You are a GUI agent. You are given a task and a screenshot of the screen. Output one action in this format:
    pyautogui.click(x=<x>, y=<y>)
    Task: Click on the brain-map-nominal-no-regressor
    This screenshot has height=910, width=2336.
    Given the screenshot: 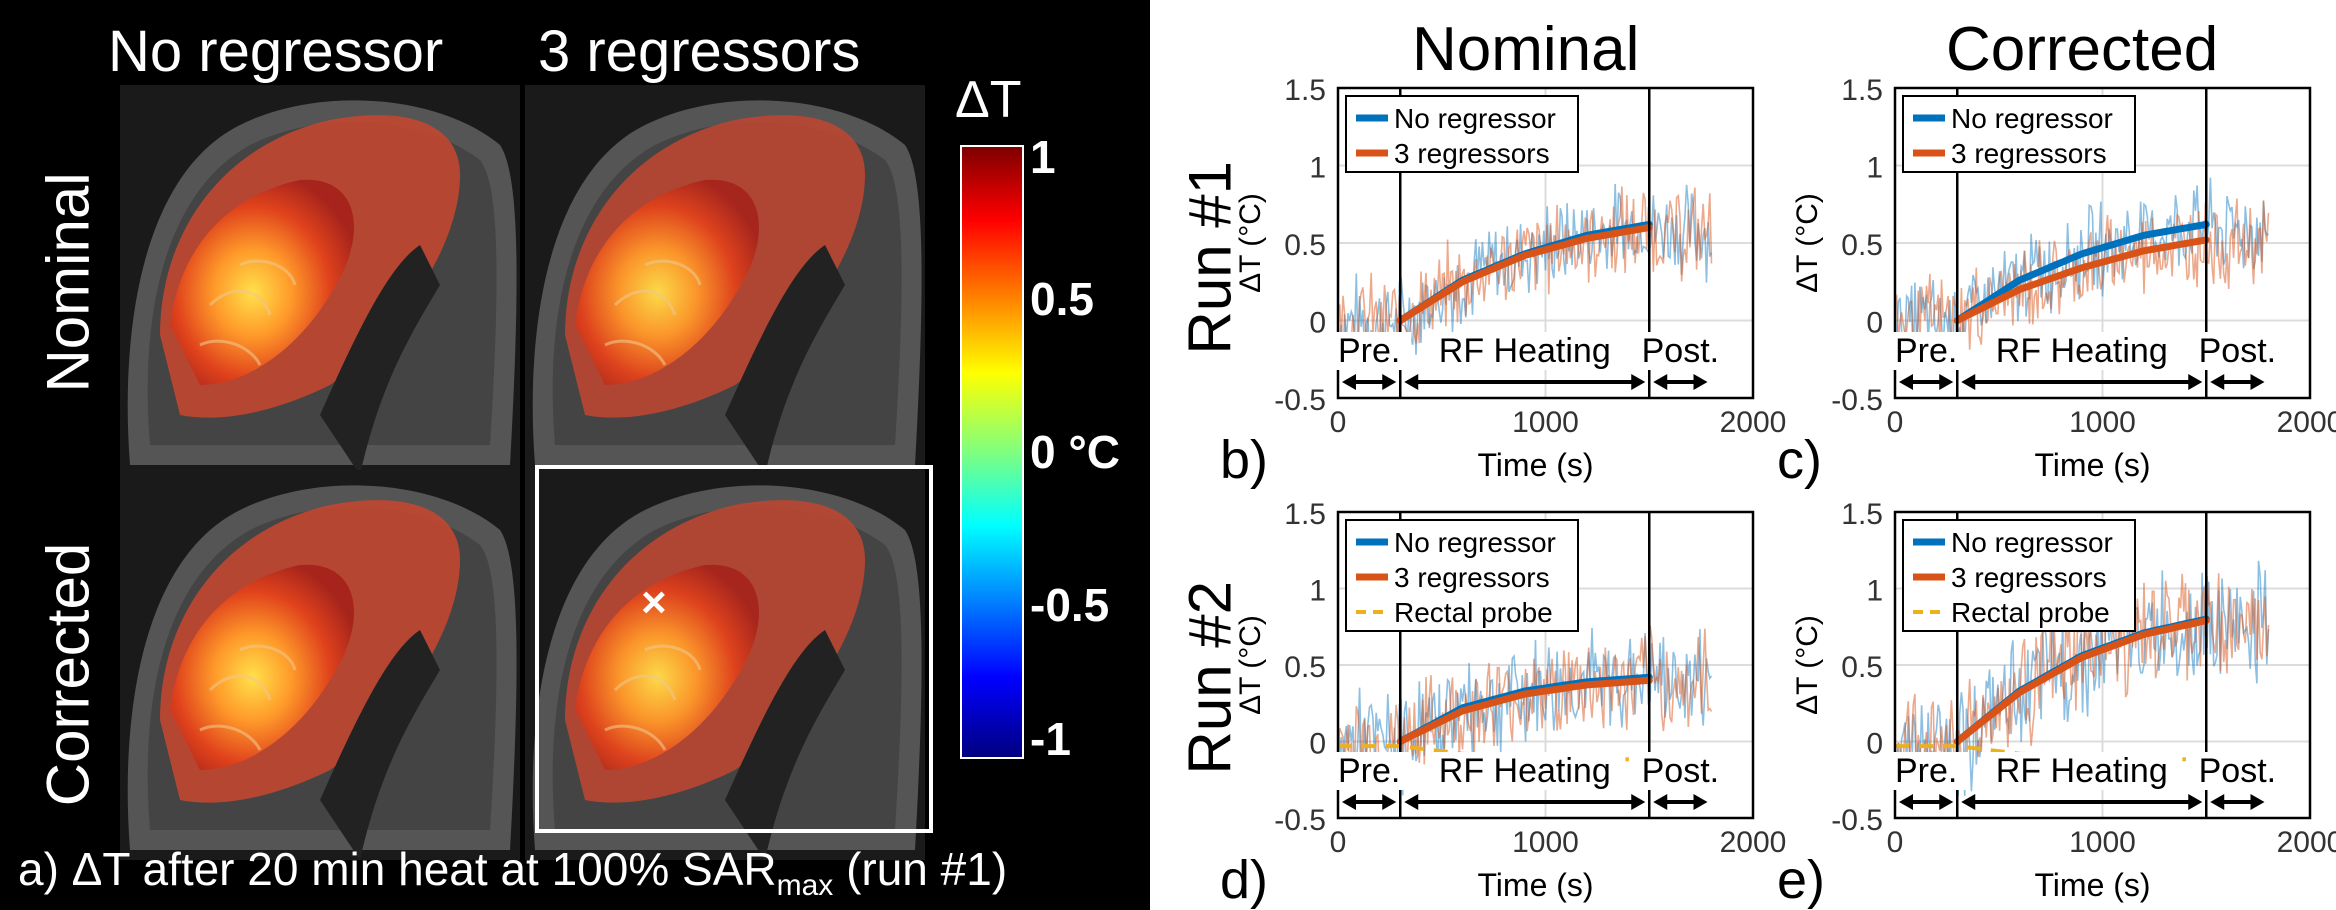 What is the action you would take?
    pyautogui.click(x=320, y=280)
    